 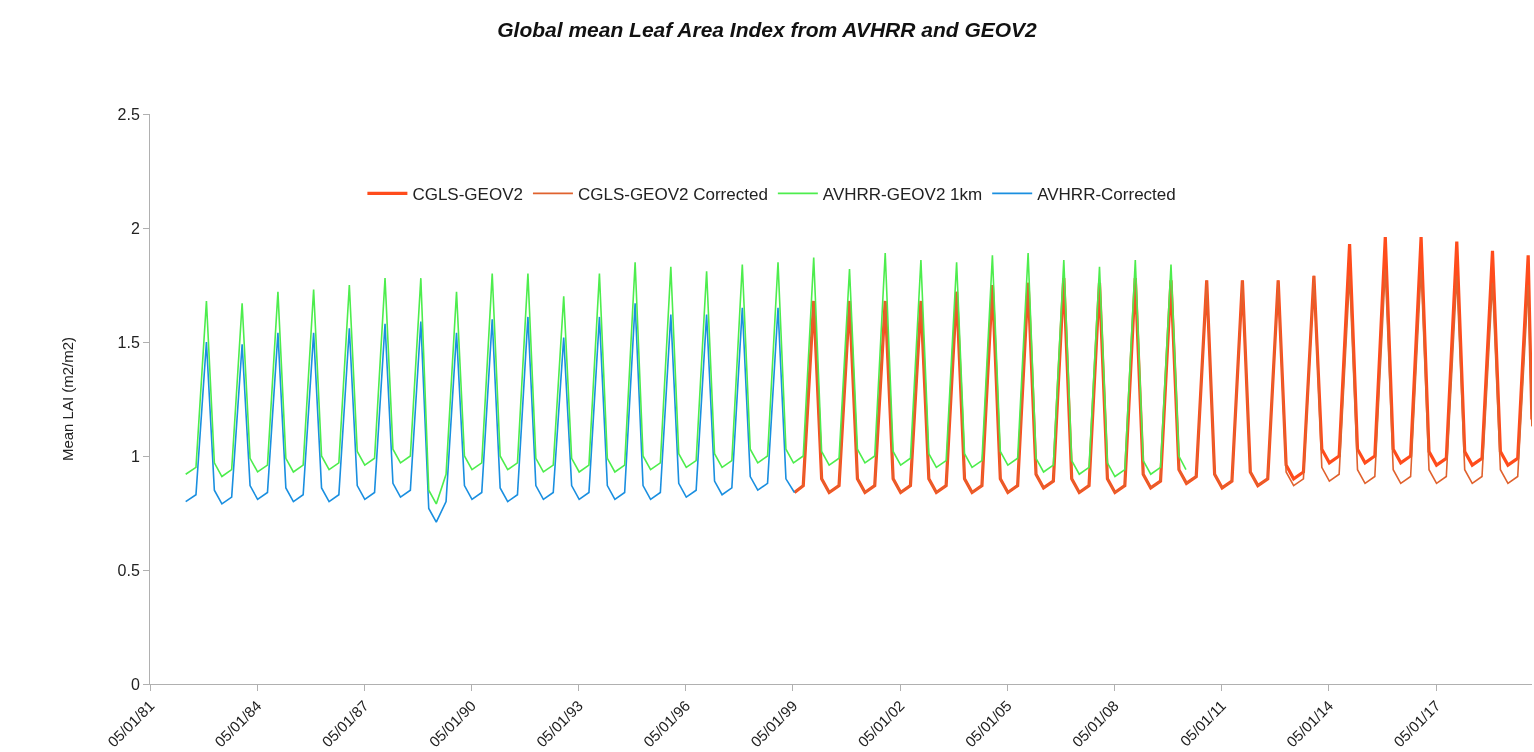 I want to click on y-axis-title: Mean LAI (m2/m2), so click(x=67, y=399).